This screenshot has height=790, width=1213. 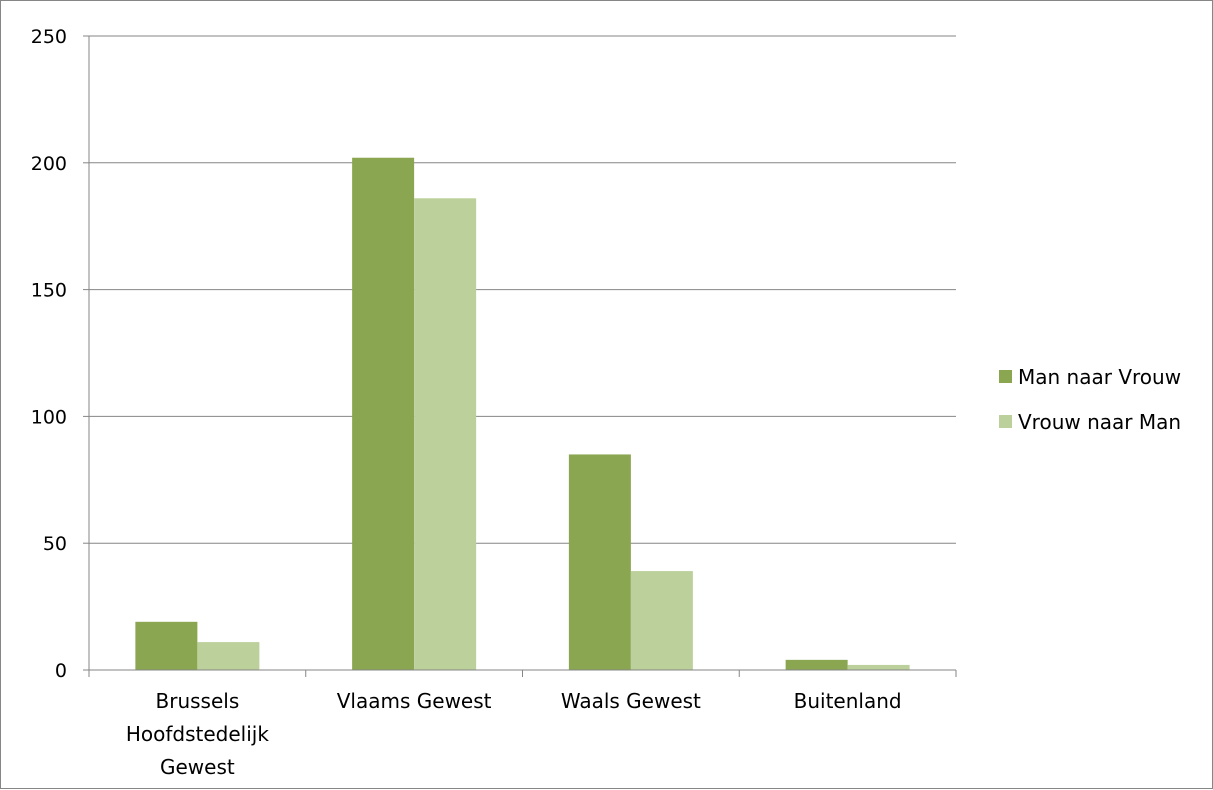 I want to click on x-category-label: Waals Gewest, so click(x=631, y=701).